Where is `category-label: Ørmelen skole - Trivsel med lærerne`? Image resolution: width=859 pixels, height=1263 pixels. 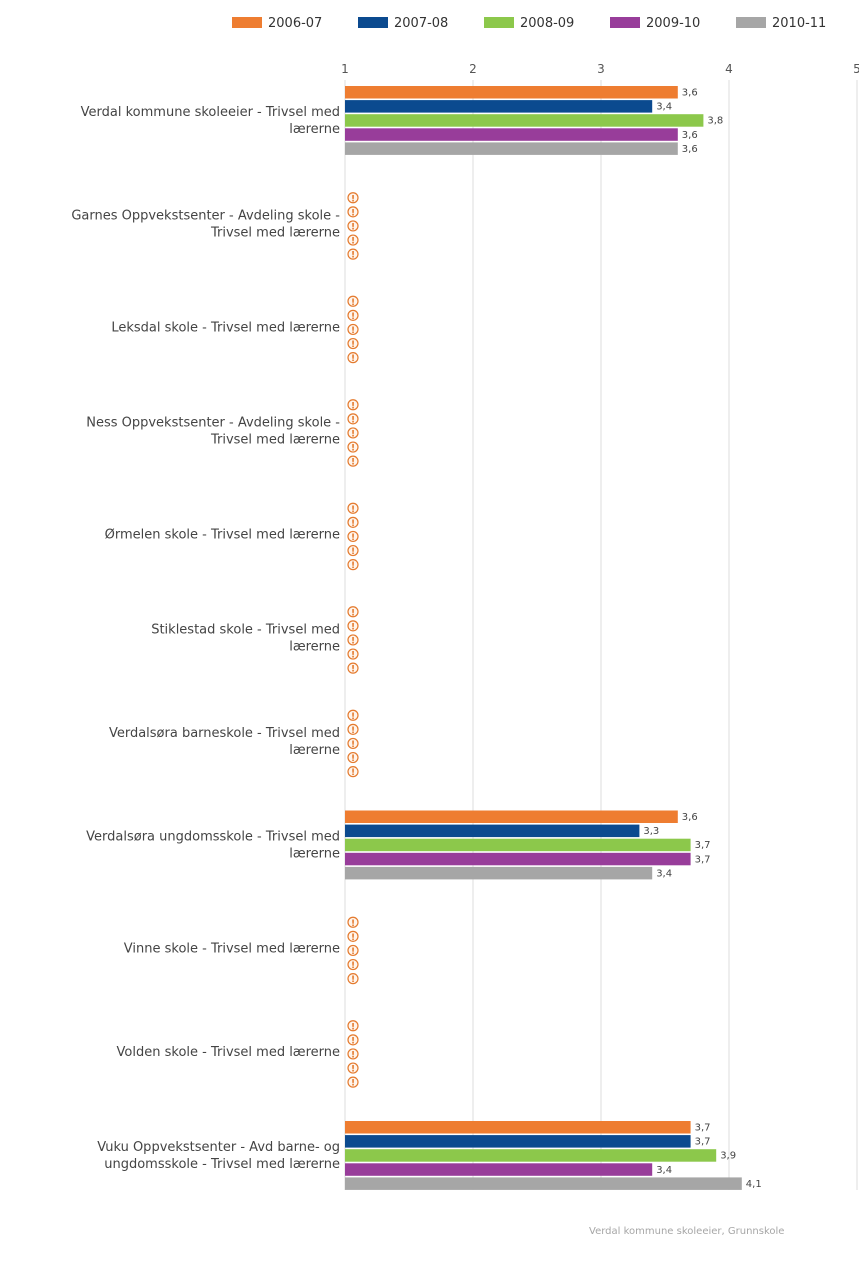
category-label: Ørmelen skole - Trivsel med lærerne is located at coordinates (222, 534).